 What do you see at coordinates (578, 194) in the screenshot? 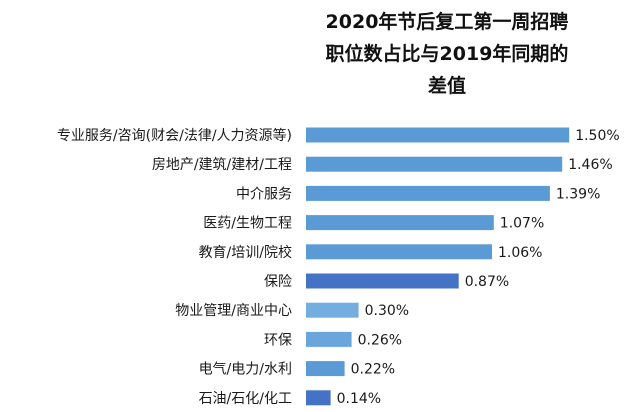
I see `value-label-3: 1.39%` at bounding box center [578, 194].